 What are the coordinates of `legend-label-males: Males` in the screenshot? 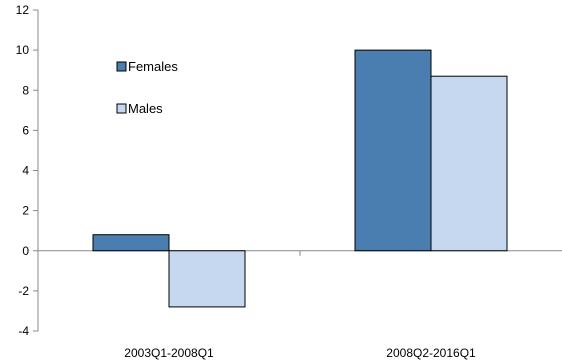 It's located at (145, 108).